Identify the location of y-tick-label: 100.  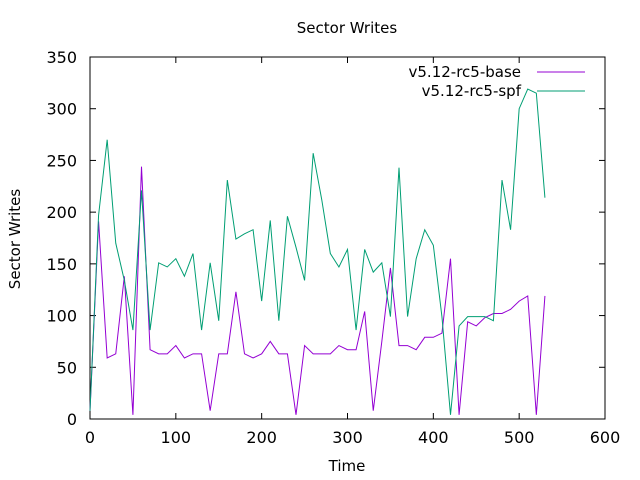
(61, 316).